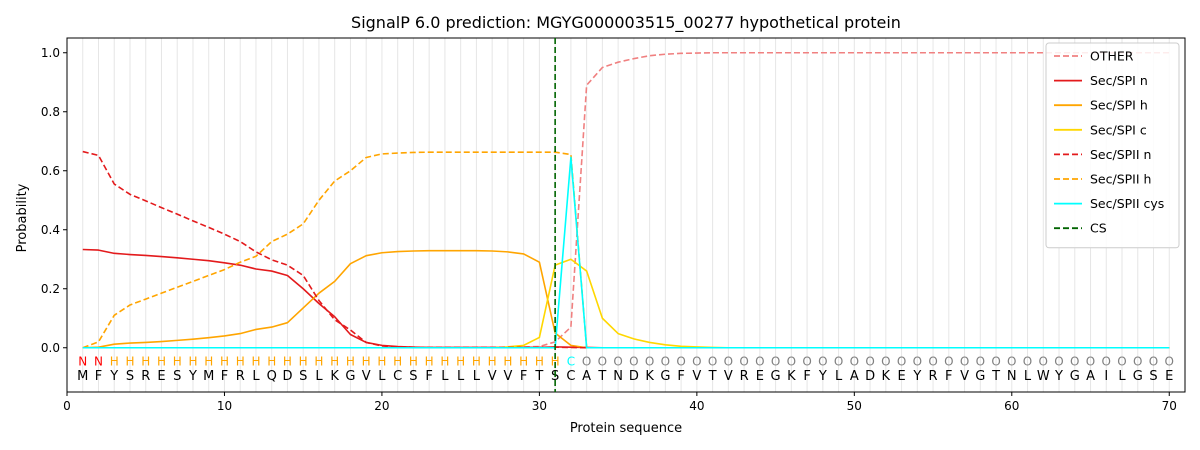 This screenshot has width=1200, height=450. I want to click on x-tick-label: 70, so click(1169, 406).